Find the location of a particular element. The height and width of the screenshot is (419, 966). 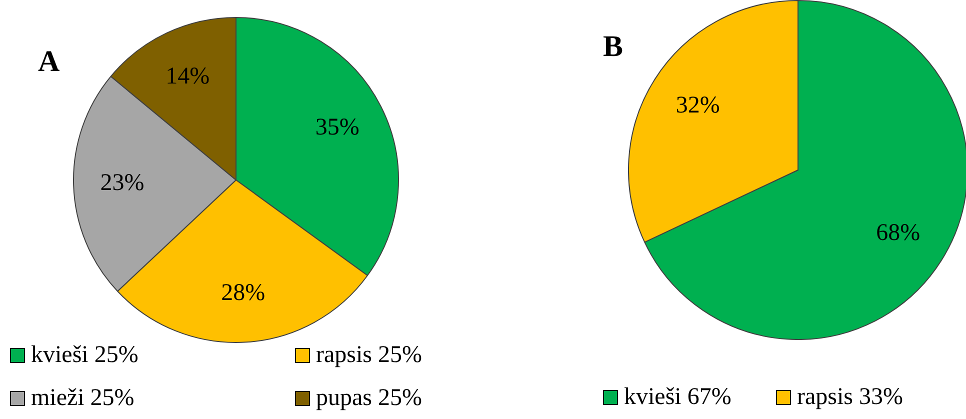

data-label: 68% is located at coordinates (898, 233).